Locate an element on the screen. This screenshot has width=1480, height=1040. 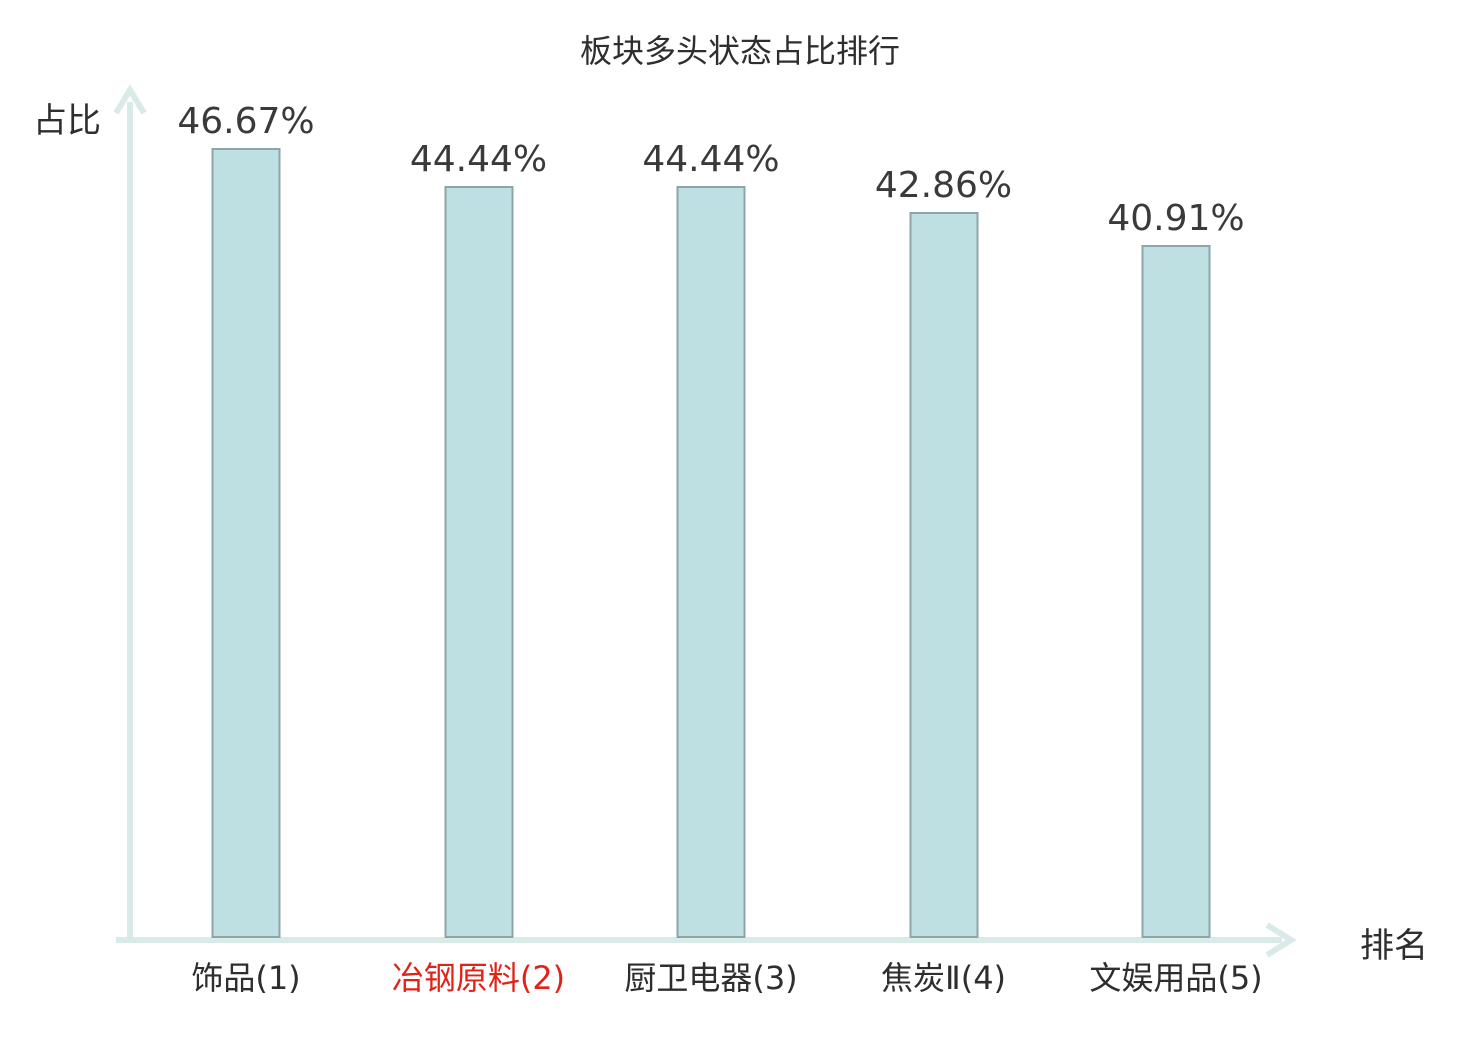
x-tick-label: 饰品(1) is located at coordinates (246, 978).